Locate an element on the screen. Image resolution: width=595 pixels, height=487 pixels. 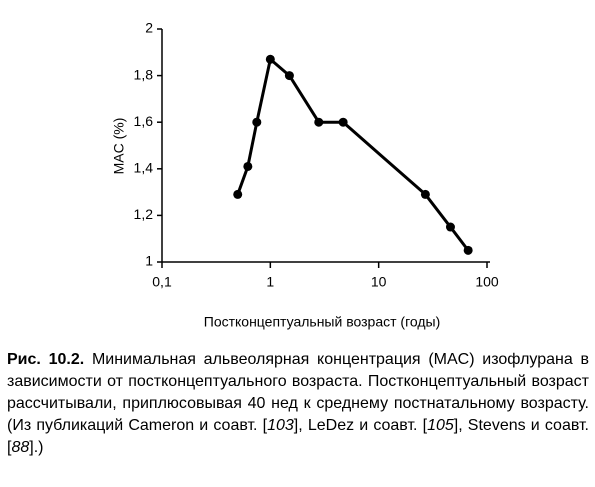
x-tick-label: 10 is located at coordinates (379, 282).